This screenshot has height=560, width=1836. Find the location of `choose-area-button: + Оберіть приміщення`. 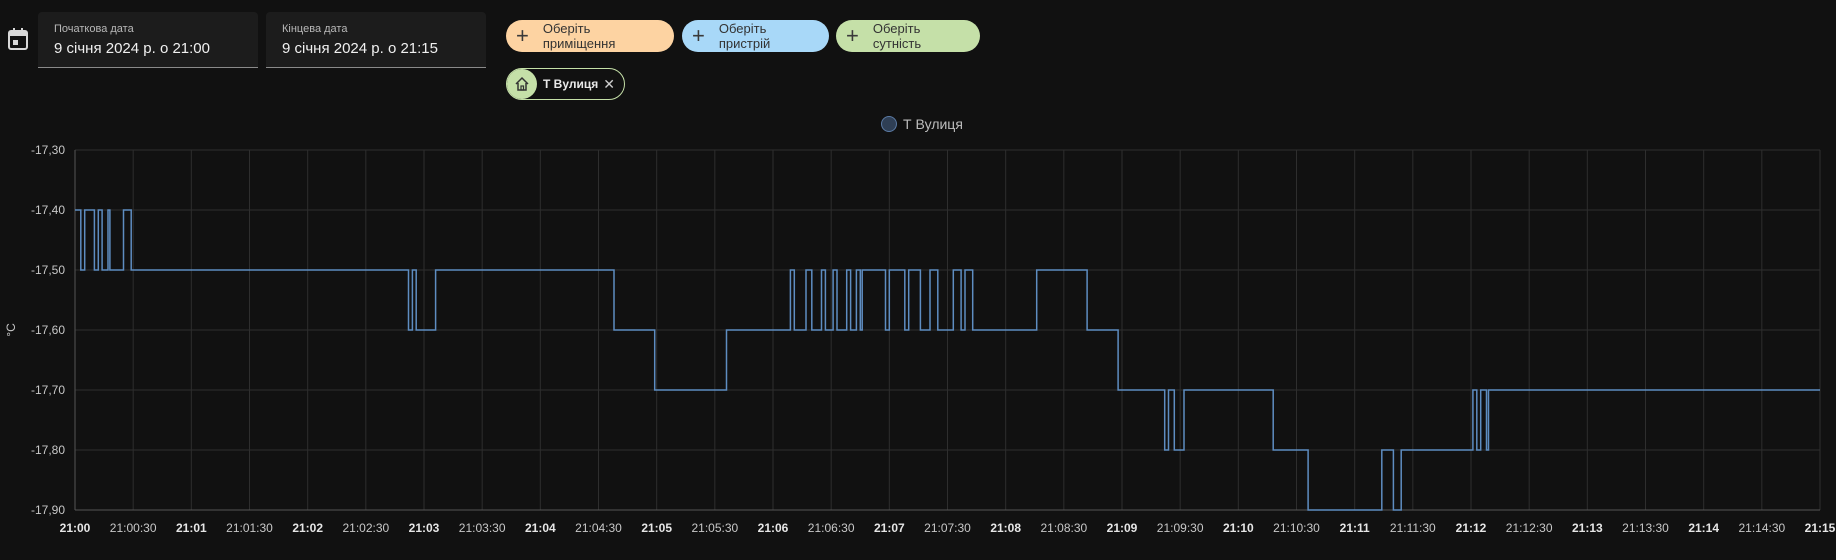

choose-area-button: + Оберіть приміщення is located at coordinates (590, 36).